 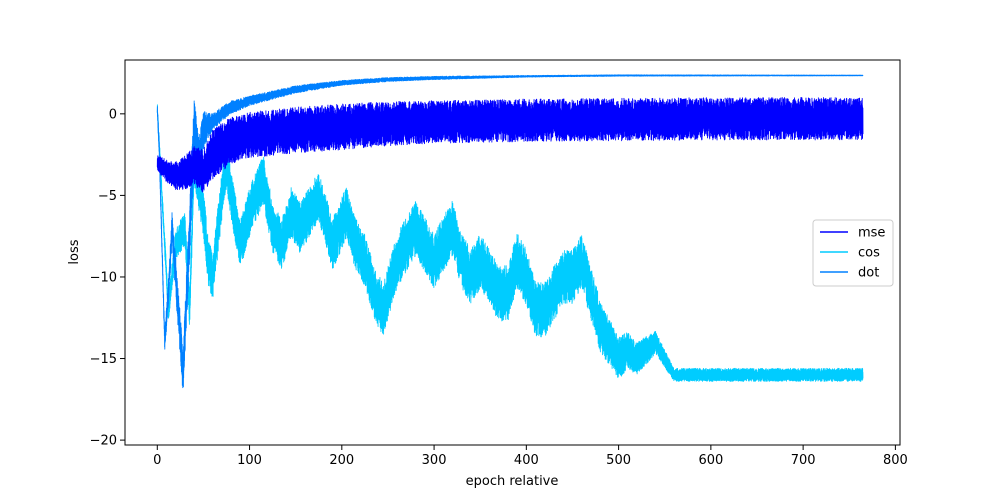 I want to click on y-axis-label: loss, so click(x=74, y=251).